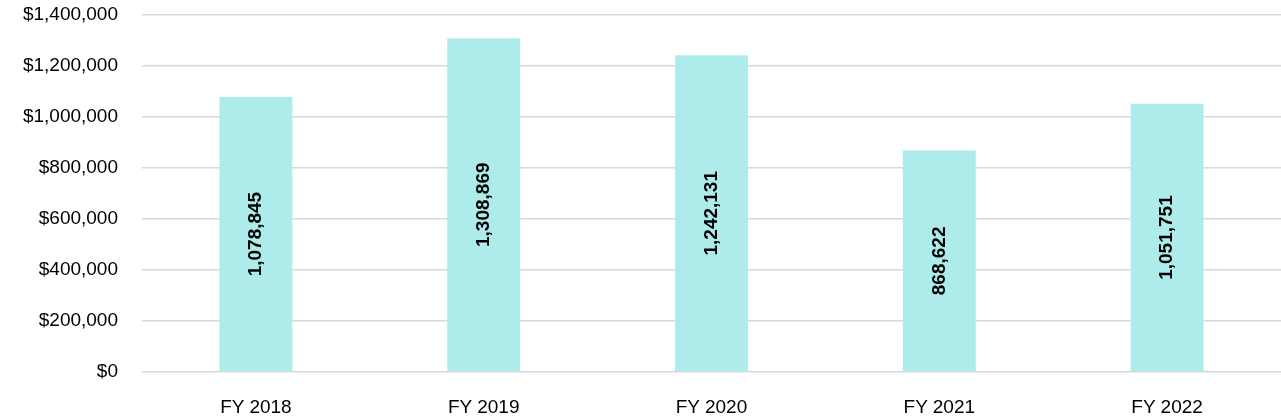  What do you see at coordinates (78, 320) in the screenshot?
I see `y-tick-label: $200,000` at bounding box center [78, 320].